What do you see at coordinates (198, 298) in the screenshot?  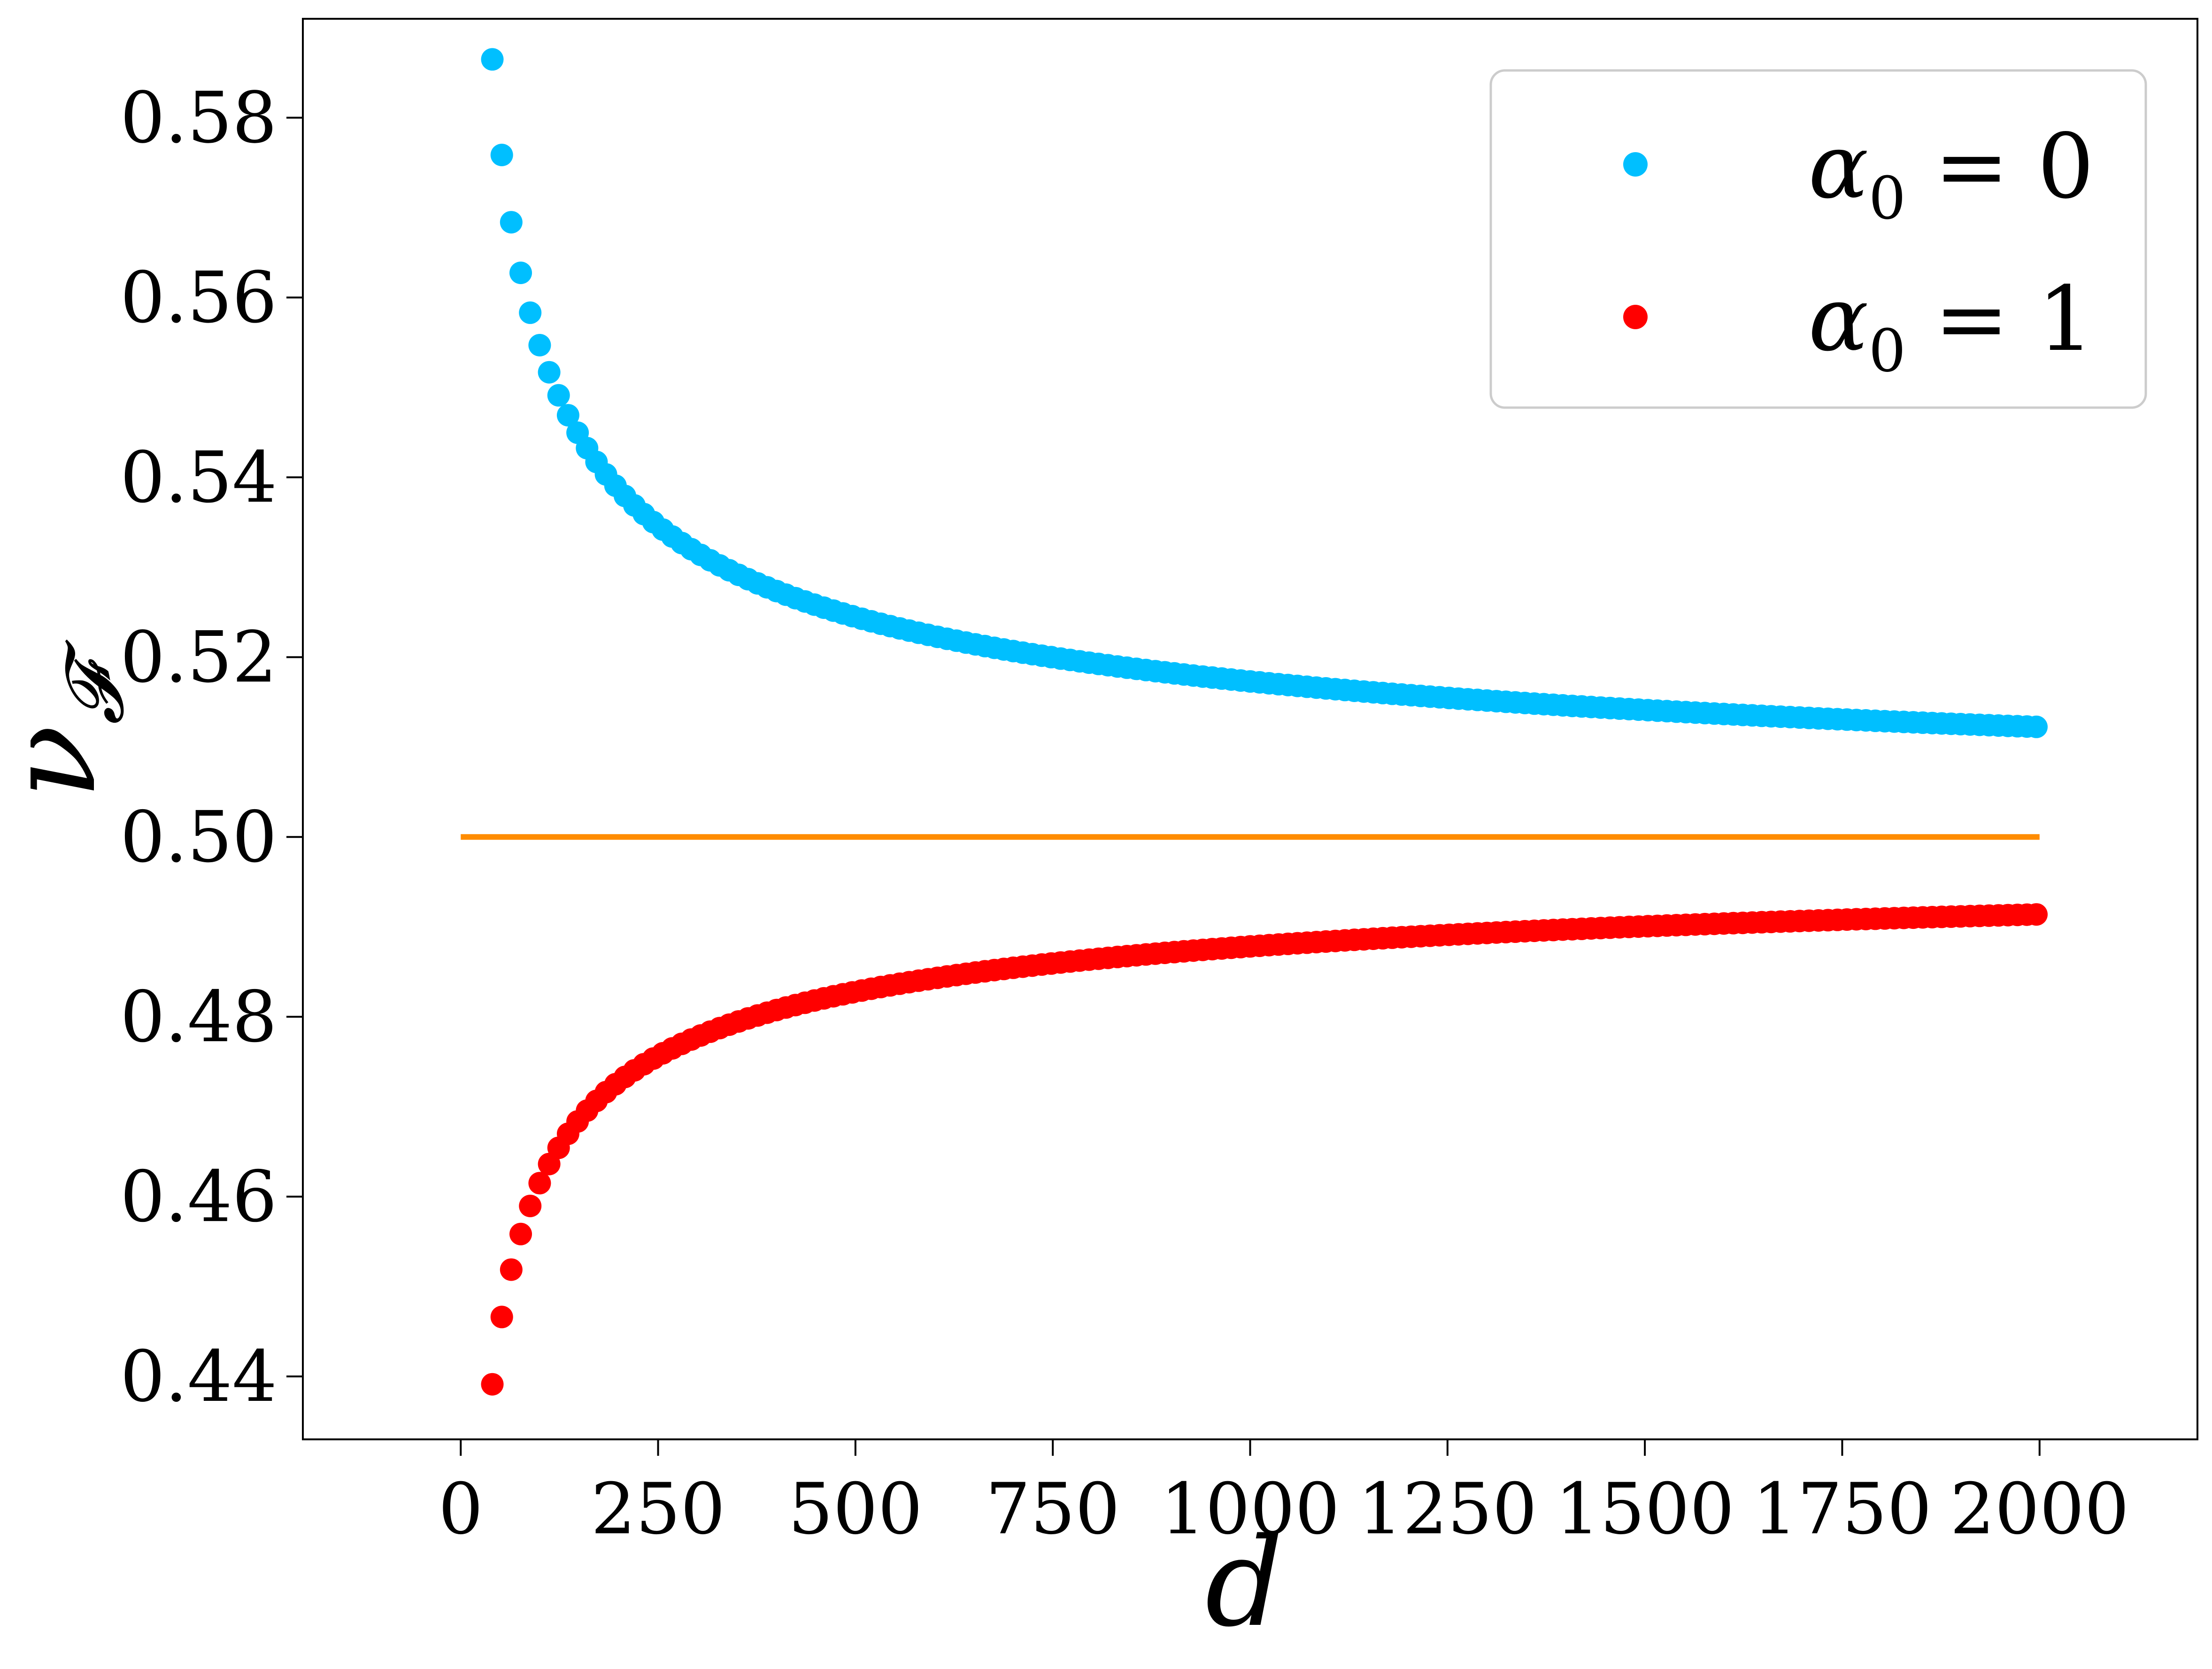 I see `y-tick-label: 0.56` at bounding box center [198, 298].